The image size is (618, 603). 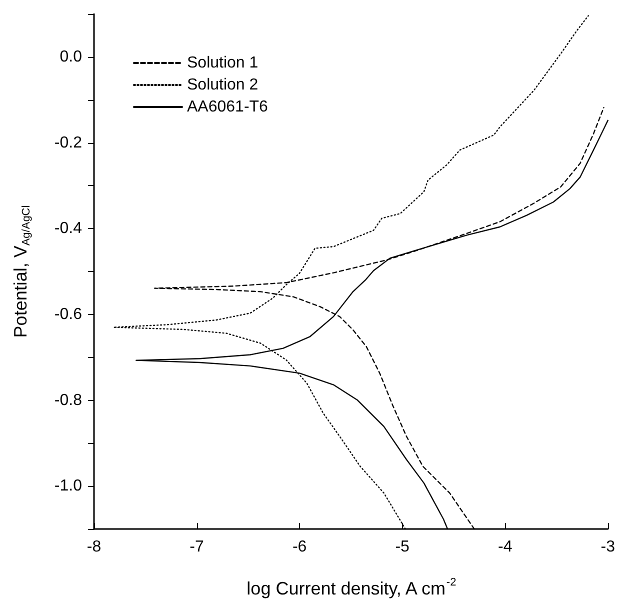 I want to click on y-tick-label: -0.4, so click(x=68, y=229).